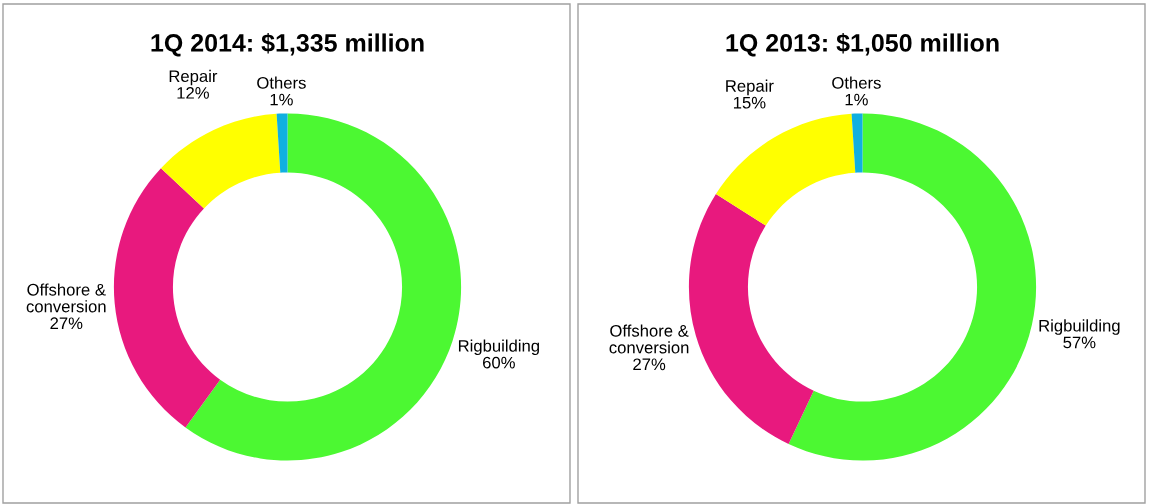  Describe the element at coordinates (1079, 342) in the screenshot. I see `data-label: 57%` at that location.